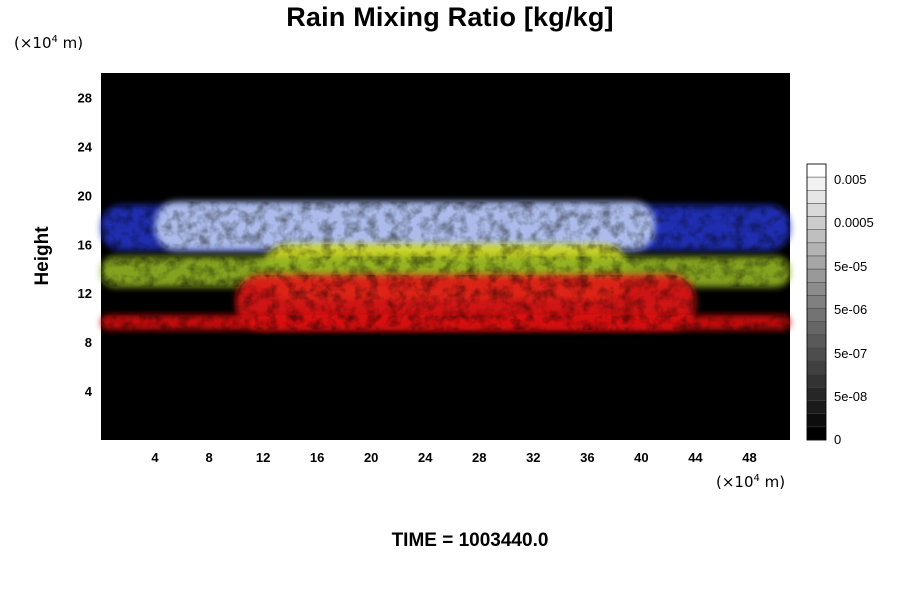 This screenshot has height=600, width=900. Describe the element at coordinates (263, 457) in the screenshot. I see `x-tick-label: 12` at that location.